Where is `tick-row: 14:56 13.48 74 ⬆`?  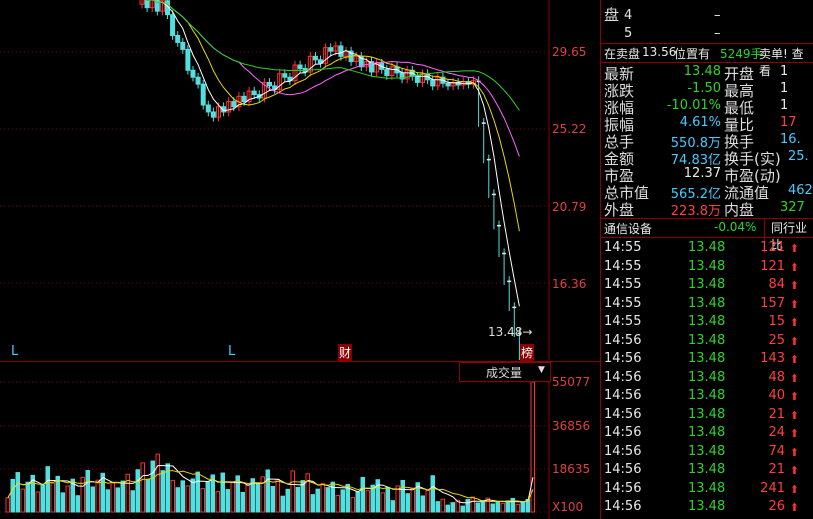
tick-row: 14:56 13.48 74 ⬆ is located at coordinates (707, 453).